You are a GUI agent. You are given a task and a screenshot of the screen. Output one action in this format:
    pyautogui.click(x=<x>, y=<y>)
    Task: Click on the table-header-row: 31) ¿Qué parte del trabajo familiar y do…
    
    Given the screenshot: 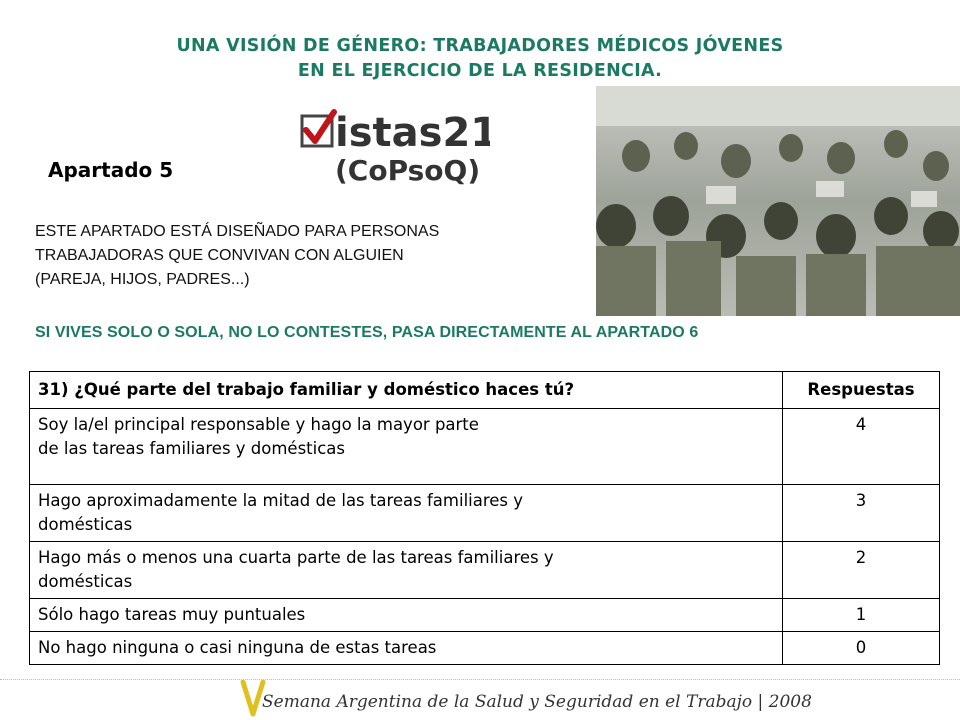 What is the action you would take?
    pyautogui.click(x=484, y=390)
    